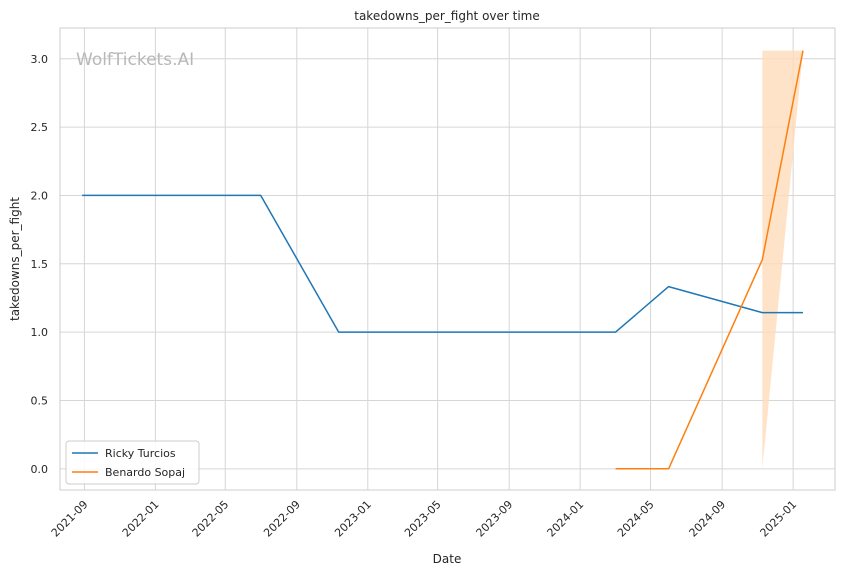 Image resolution: width=844 pixels, height=575 pixels. I want to click on chart-title: takedowns_per_fight over time, so click(447, 16).